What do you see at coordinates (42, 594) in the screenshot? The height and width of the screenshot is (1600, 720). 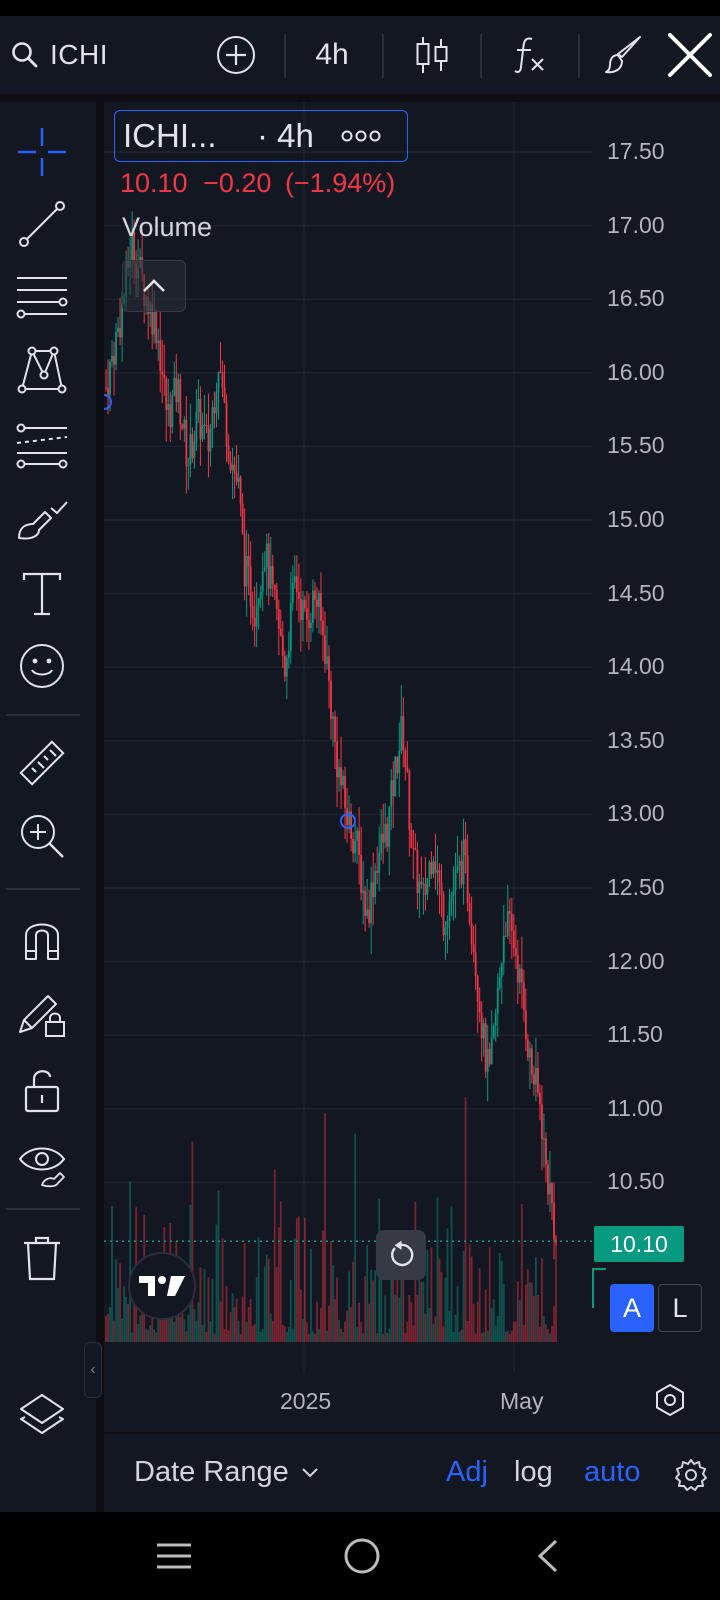 I see `text-tool` at bounding box center [42, 594].